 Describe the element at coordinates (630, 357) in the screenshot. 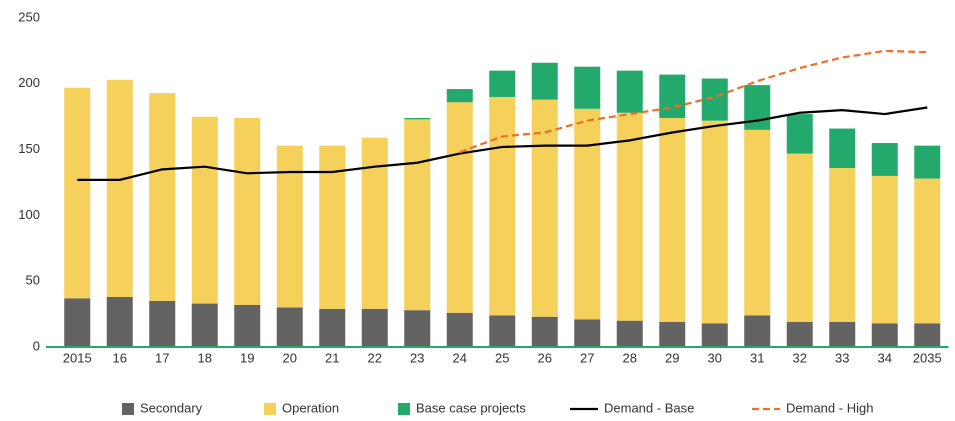

I see `x-tick-label: 28` at that location.